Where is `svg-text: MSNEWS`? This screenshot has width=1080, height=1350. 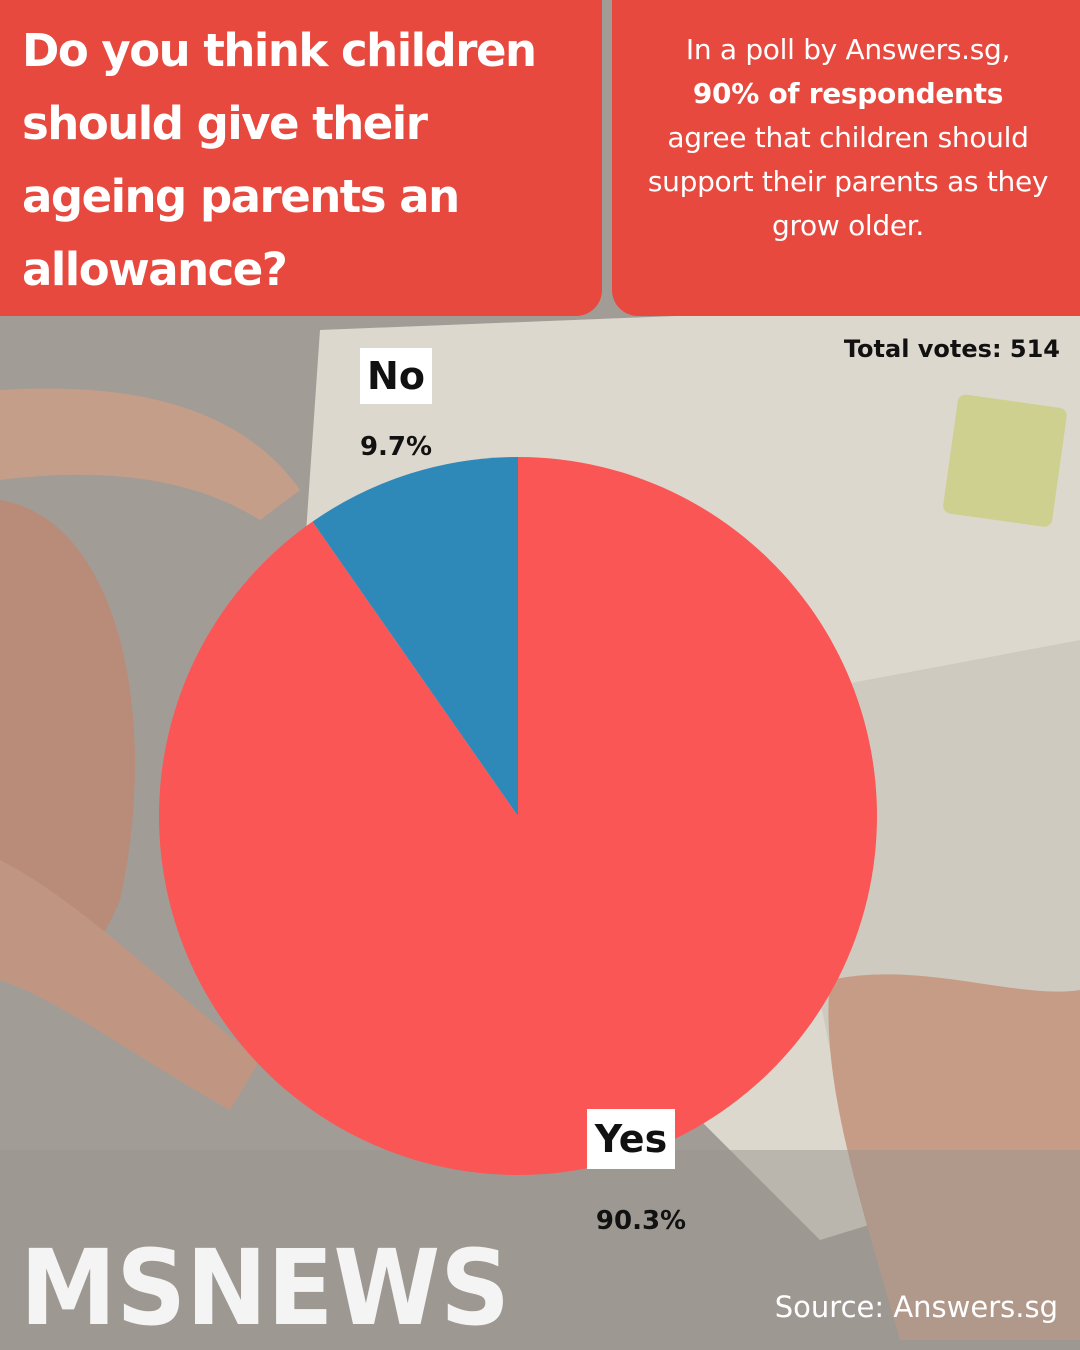
svg-text: MSNEWS is located at coordinates (265, 1286).